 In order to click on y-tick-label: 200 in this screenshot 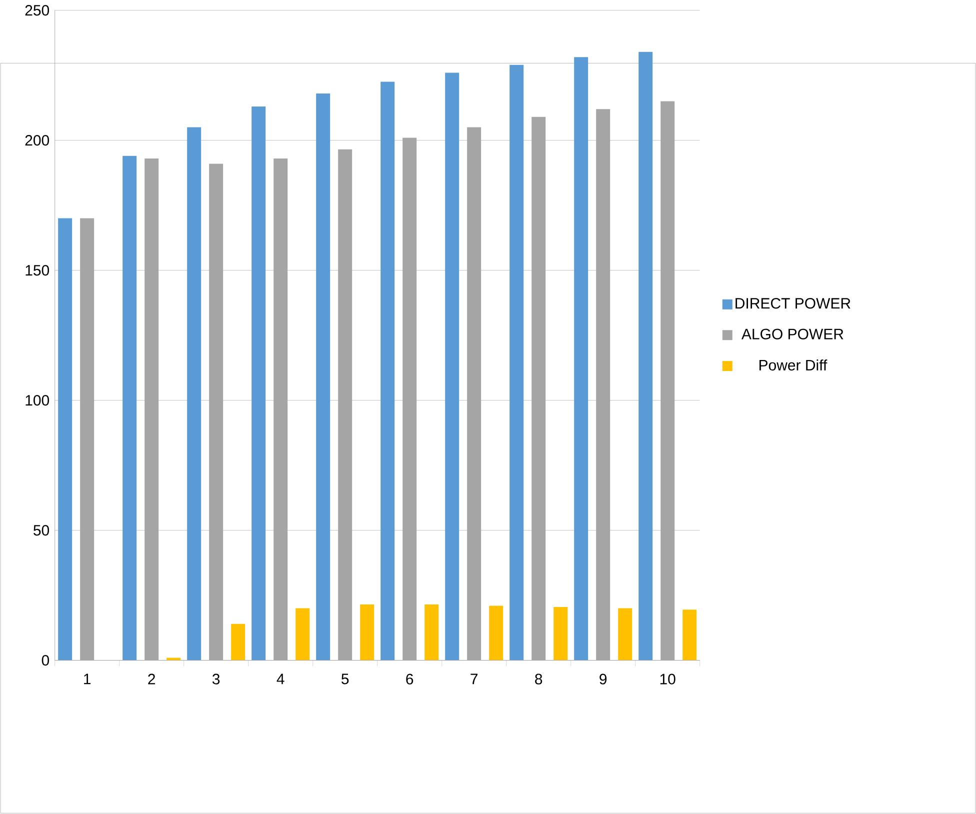, I will do `click(37, 140)`.